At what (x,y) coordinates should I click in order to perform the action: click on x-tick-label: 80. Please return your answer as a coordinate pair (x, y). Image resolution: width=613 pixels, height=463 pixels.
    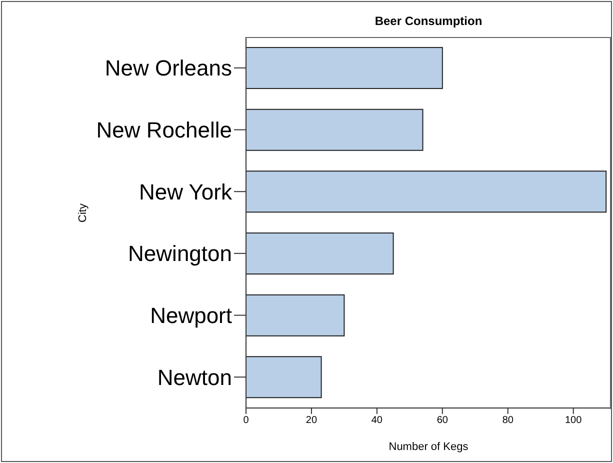
    Looking at the image, I should click on (508, 420).